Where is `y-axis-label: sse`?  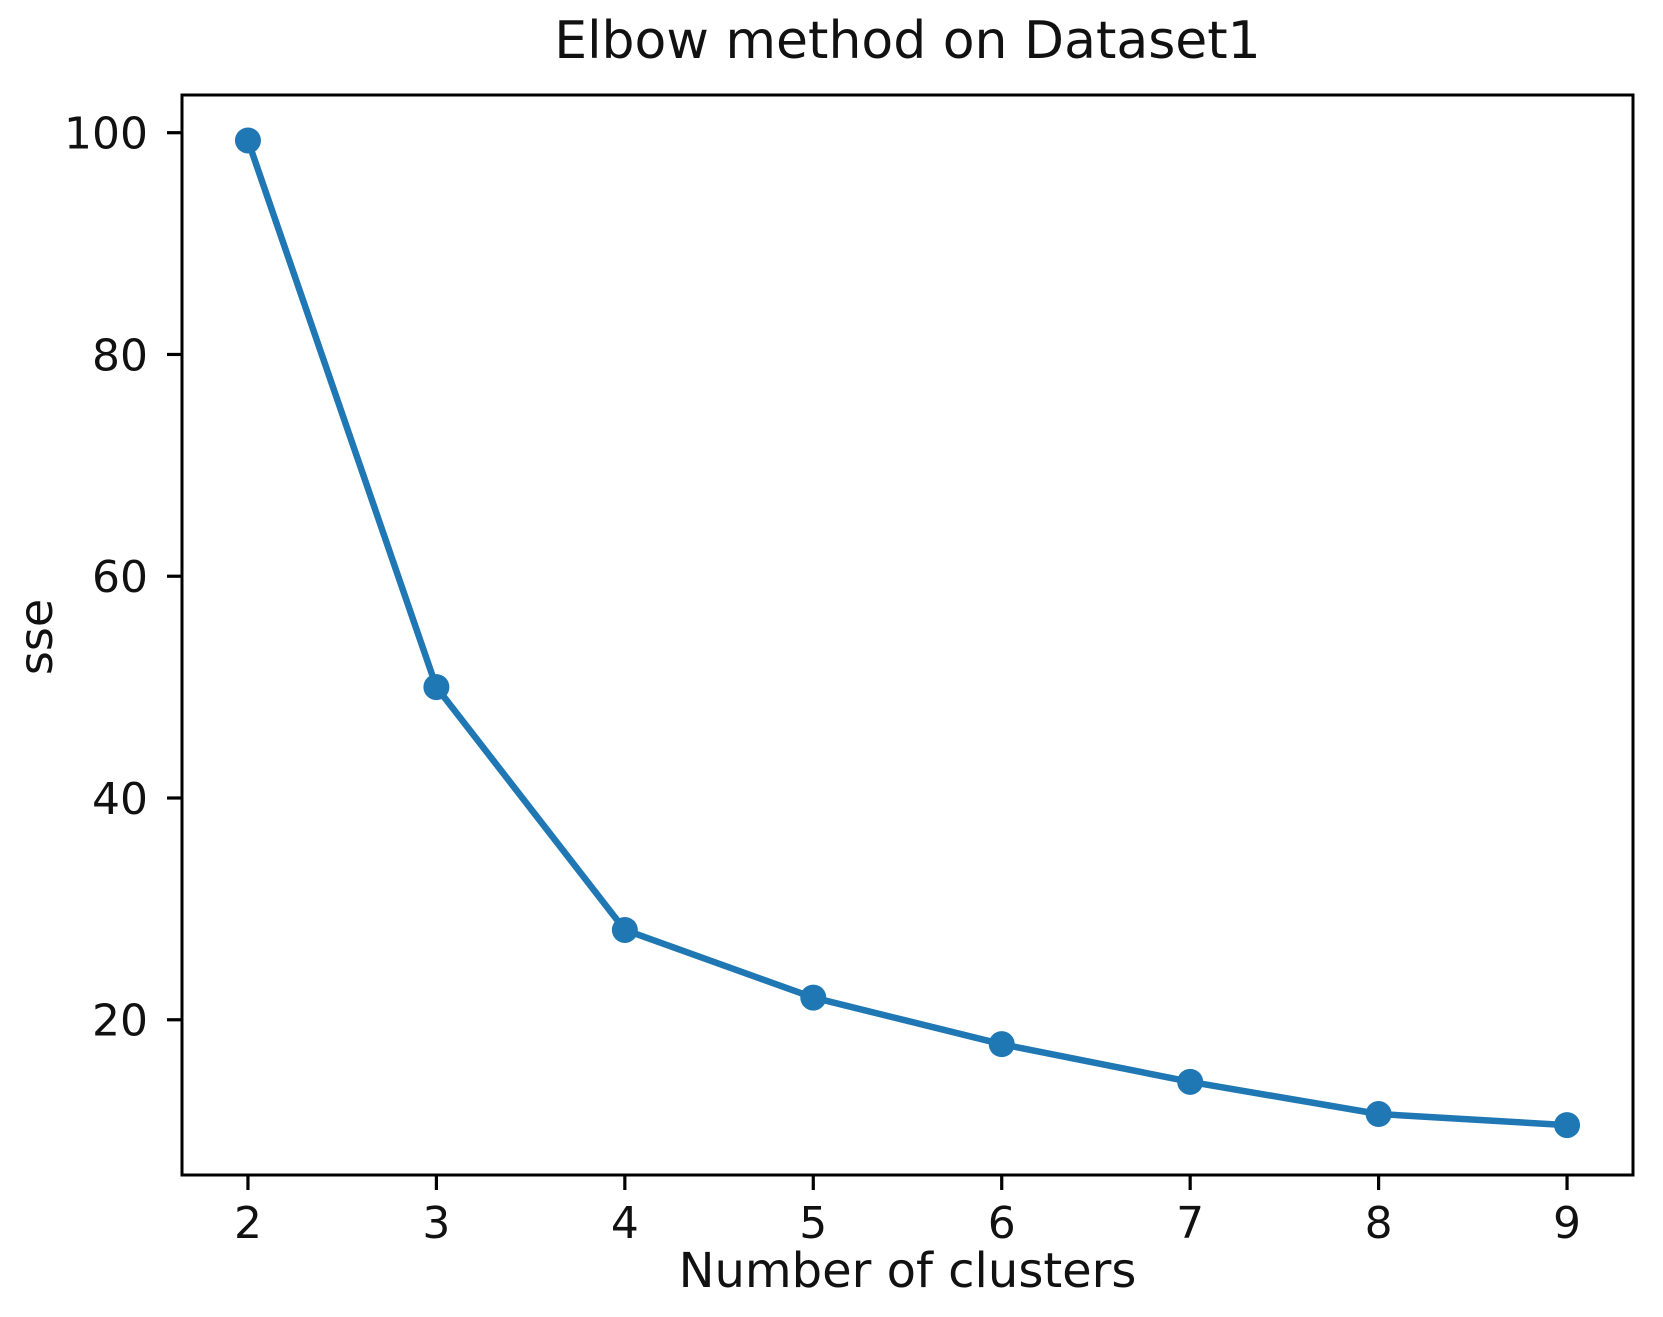
y-axis-label: sse is located at coordinates (36, 637).